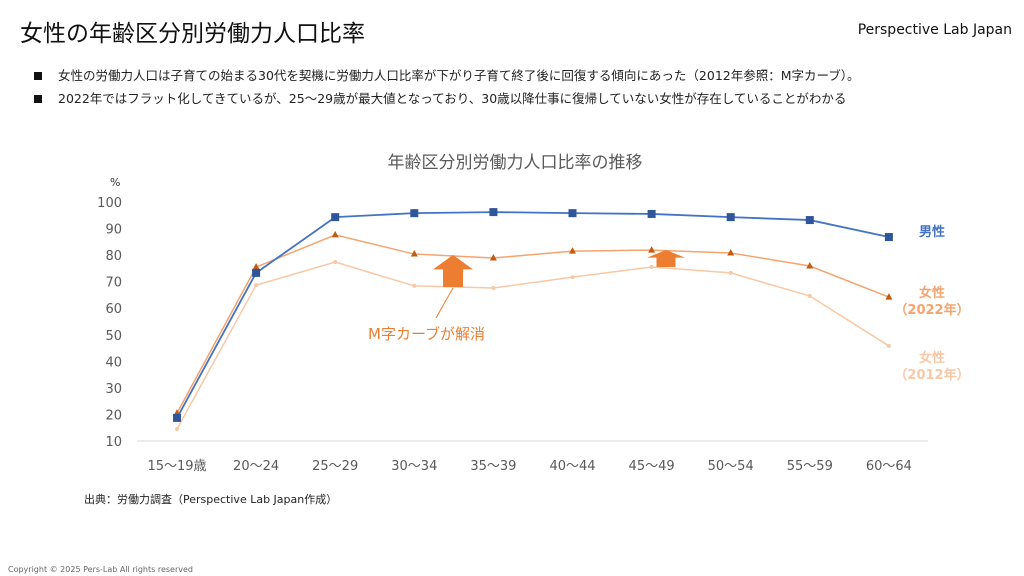 This screenshot has height=576, width=1024. I want to click on x-tick-label: 60～64, so click(889, 466).